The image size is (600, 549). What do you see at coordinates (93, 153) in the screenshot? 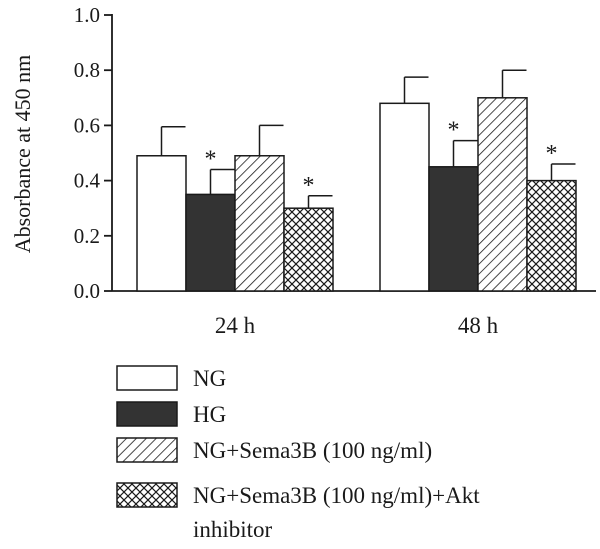
I see `y-axis: 0.0 0.2 0.4 0.6 0.8 1.0` at bounding box center [93, 153].